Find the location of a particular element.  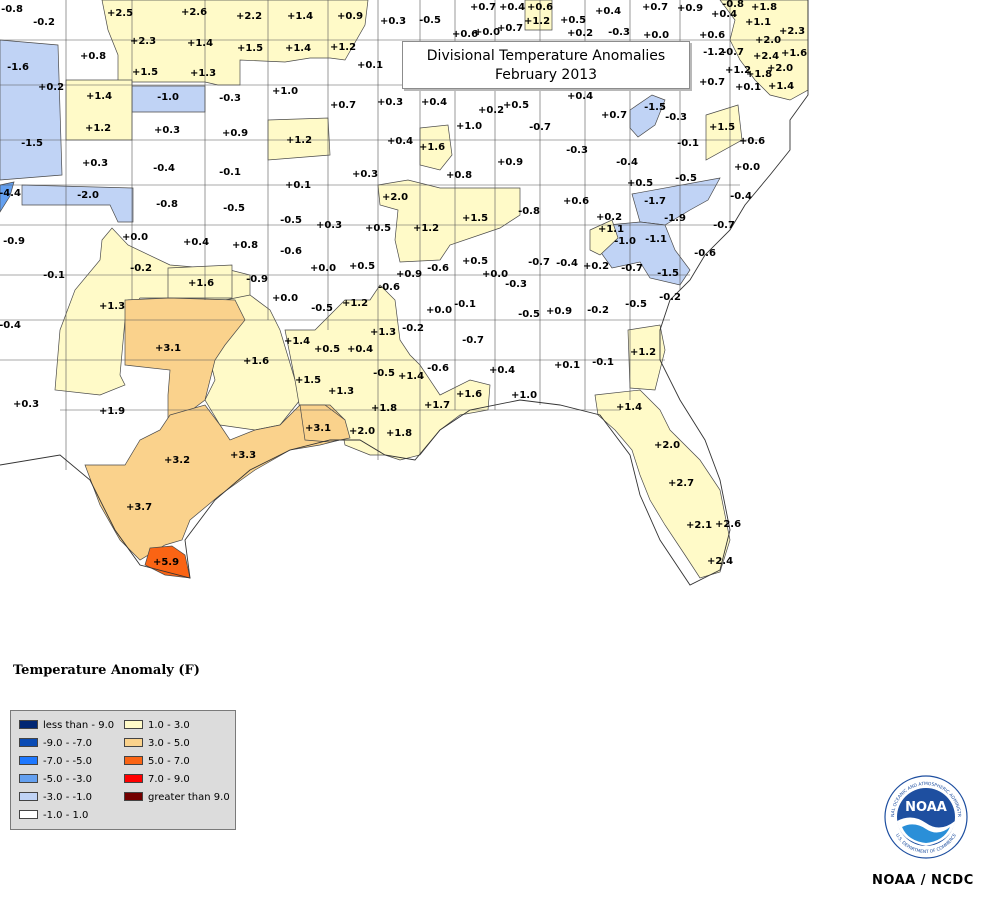

region-ga-coast-warm is located at coordinates (646, 357).